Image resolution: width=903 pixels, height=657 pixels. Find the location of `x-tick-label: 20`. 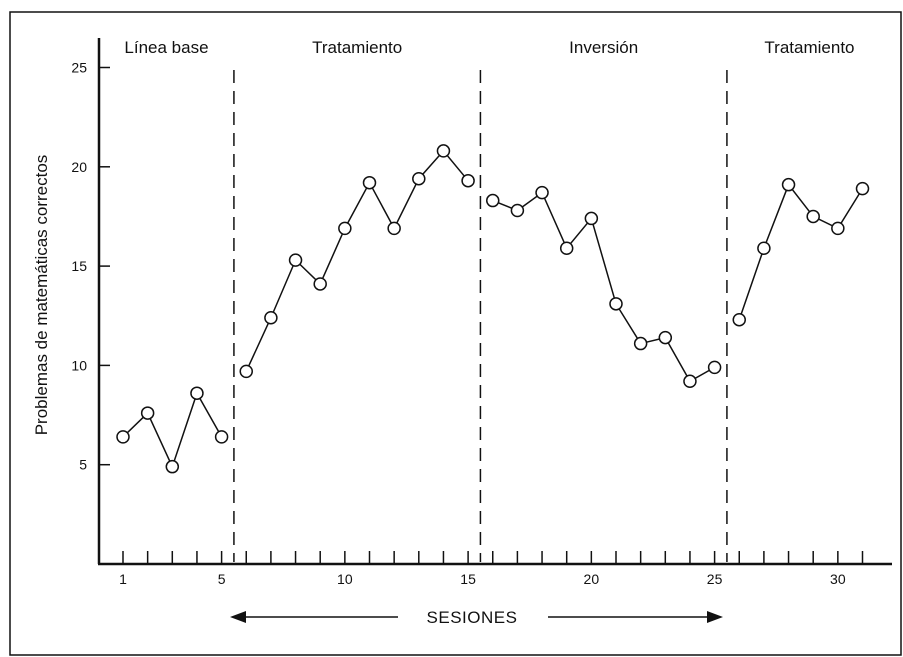

x-tick-label: 20 is located at coordinates (592, 579).